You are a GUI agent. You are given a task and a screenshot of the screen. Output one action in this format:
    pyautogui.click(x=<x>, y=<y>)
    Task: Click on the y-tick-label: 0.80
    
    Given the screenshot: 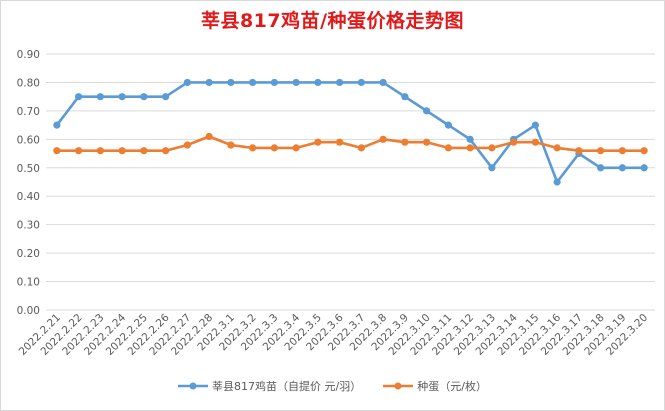 What is the action you would take?
    pyautogui.click(x=28, y=83)
    